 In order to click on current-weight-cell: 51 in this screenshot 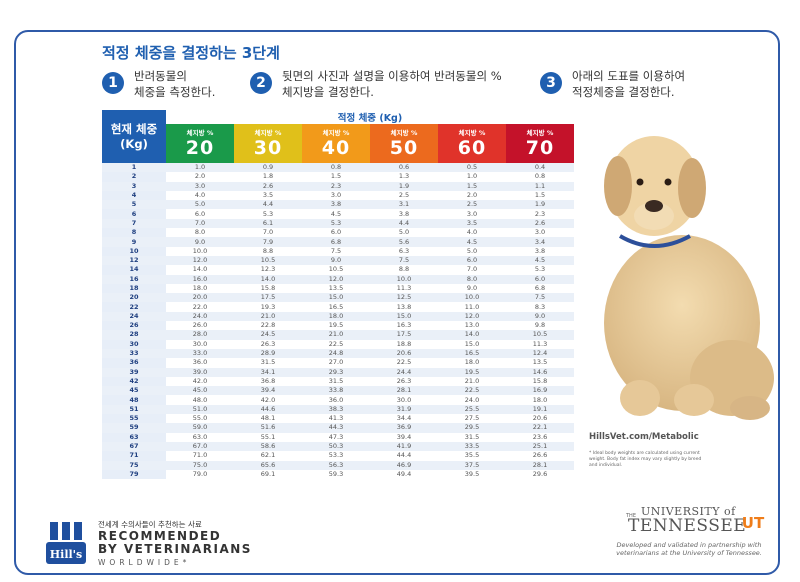, I will do `click(134, 409)`.